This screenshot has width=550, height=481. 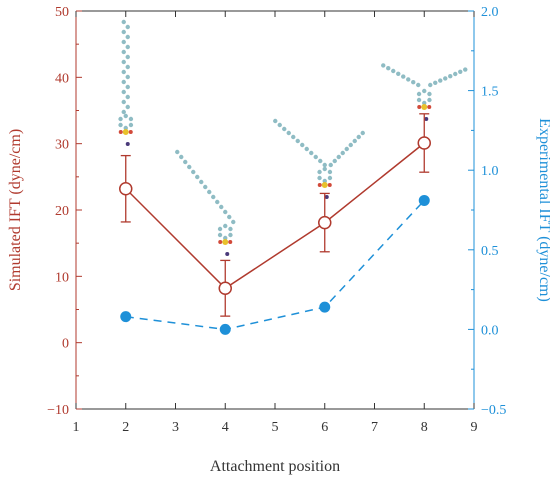 I want to click on y-right-tick-label: 1.5, so click(x=490, y=92).